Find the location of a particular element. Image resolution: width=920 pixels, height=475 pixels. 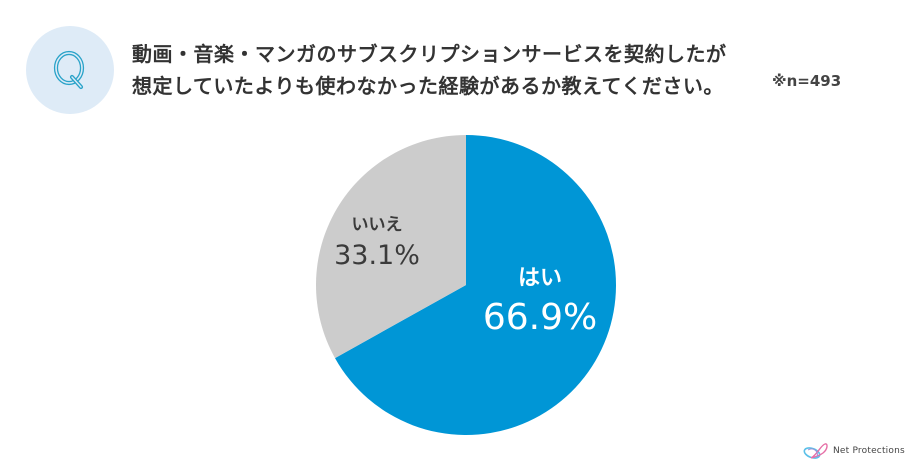

brand-logo: Net Protections is located at coordinates (854, 451).